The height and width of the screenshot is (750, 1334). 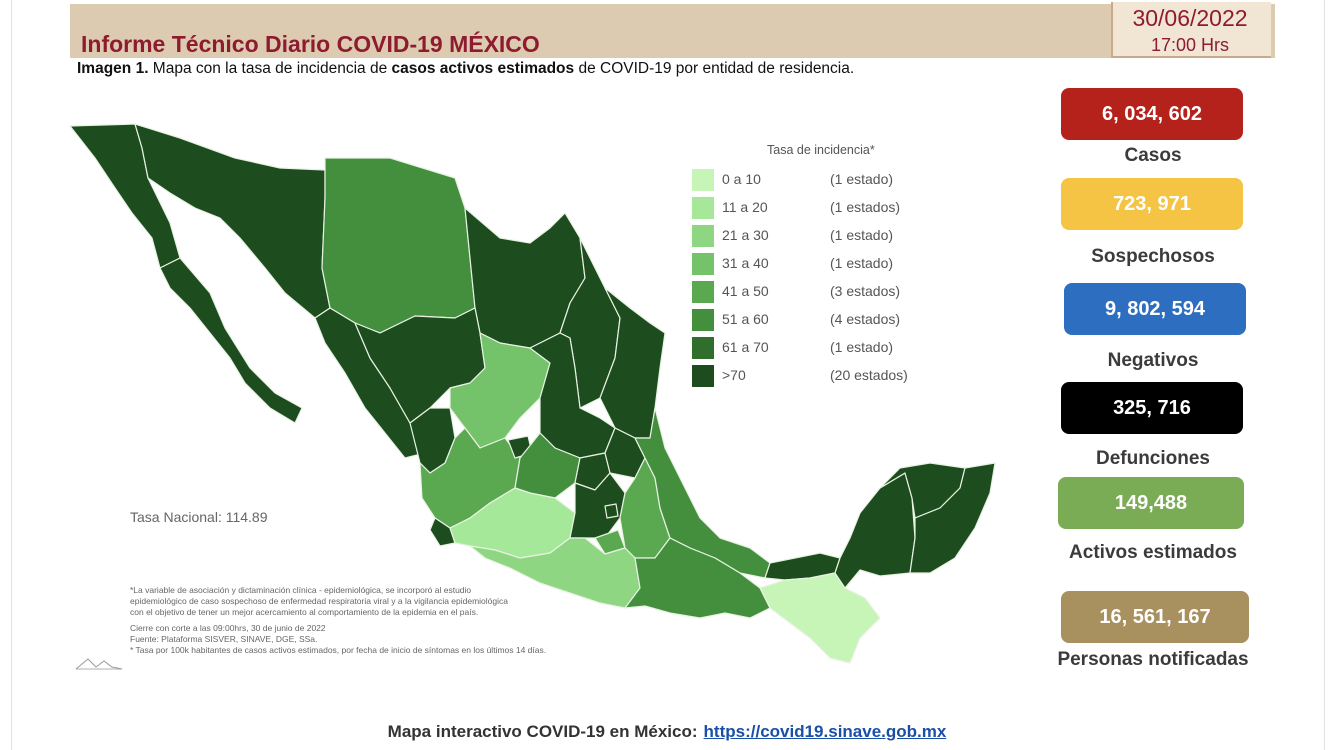 I want to click on state-oaxaca, so click(x=697, y=578).